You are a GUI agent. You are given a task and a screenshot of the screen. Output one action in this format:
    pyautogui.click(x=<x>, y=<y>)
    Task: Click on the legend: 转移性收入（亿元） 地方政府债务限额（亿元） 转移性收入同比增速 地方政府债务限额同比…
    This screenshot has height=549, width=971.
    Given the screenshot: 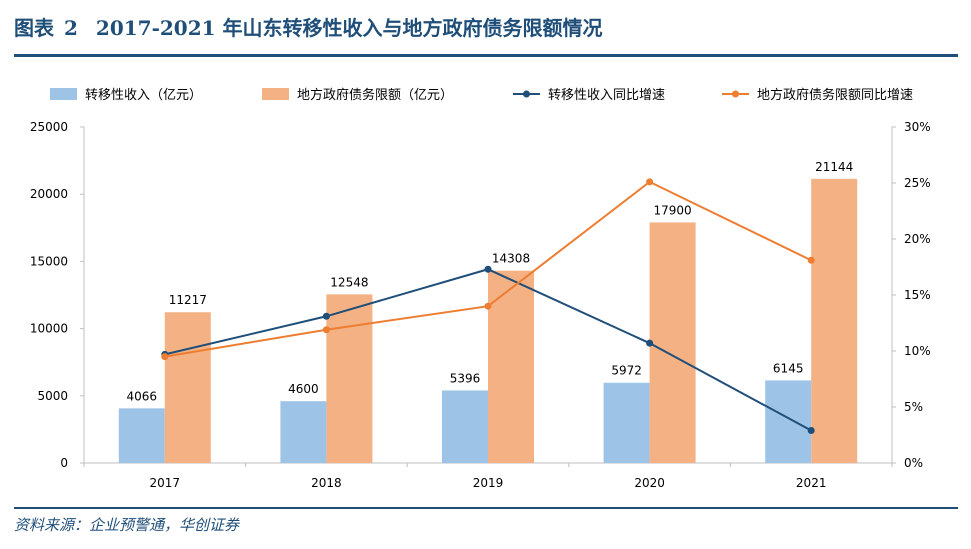 What is the action you would take?
    pyautogui.click(x=481, y=95)
    